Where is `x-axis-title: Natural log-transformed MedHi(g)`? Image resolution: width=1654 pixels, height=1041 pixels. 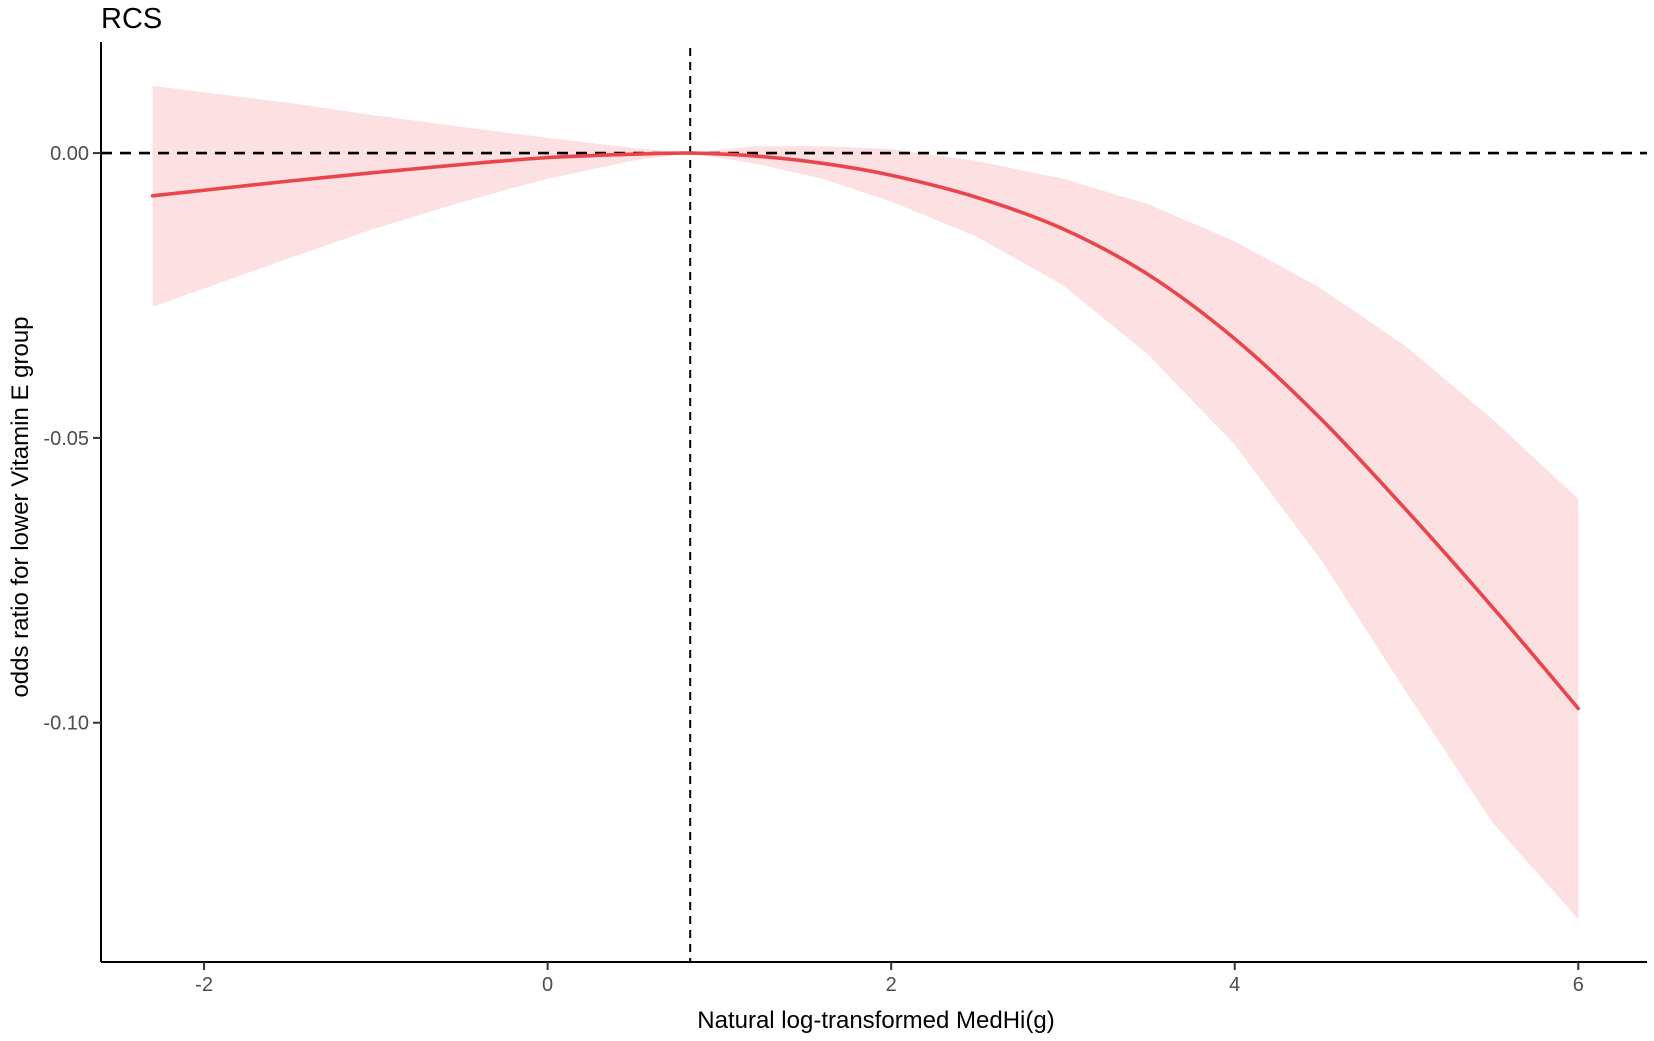
x-axis-title: Natural log-transformed MedHi(g) is located at coordinates (875, 1020).